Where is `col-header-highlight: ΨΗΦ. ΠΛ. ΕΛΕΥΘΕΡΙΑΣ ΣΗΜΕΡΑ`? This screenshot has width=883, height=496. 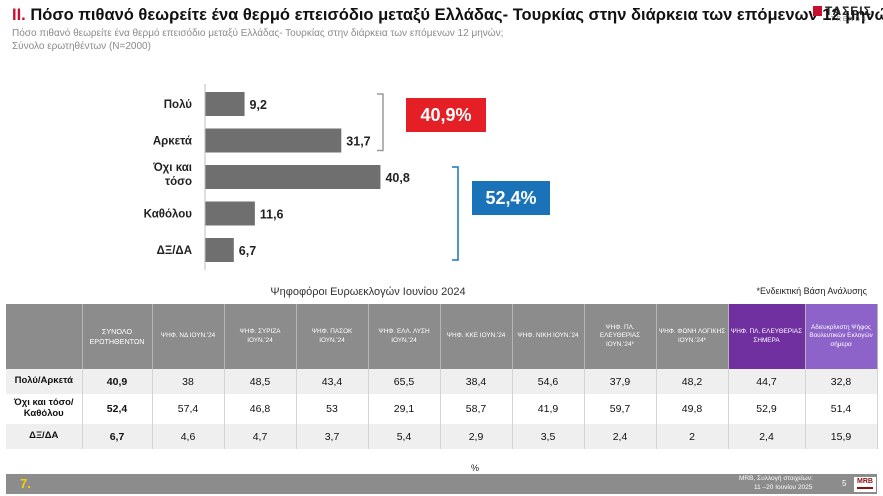 col-header-highlight: ΨΗΦ. ΠΛ. ΕΛΕΥΘΕΡΙΑΣ ΣΗΜΕΡΑ is located at coordinates (767, 336).